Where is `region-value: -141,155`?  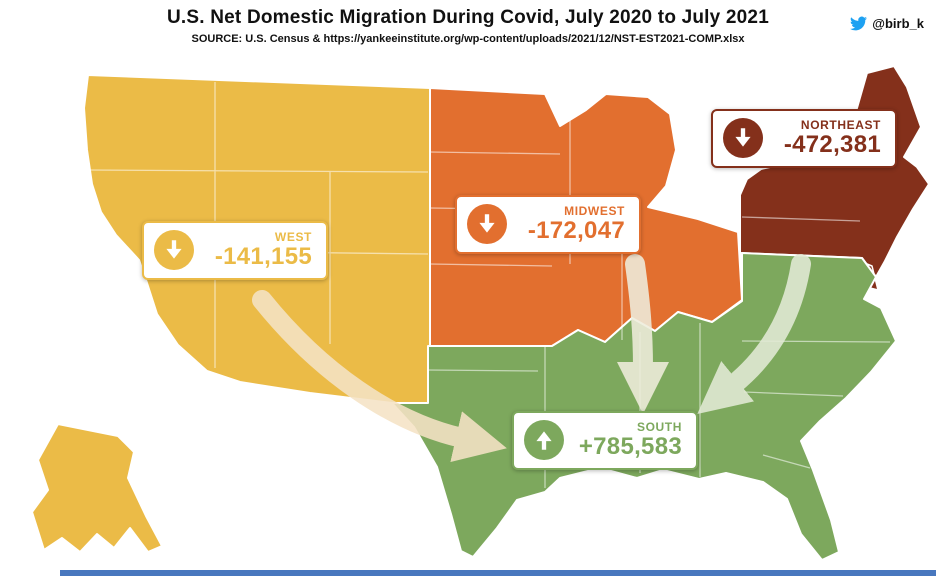
region-value: -141,155 is located at coordinates (263, 257).